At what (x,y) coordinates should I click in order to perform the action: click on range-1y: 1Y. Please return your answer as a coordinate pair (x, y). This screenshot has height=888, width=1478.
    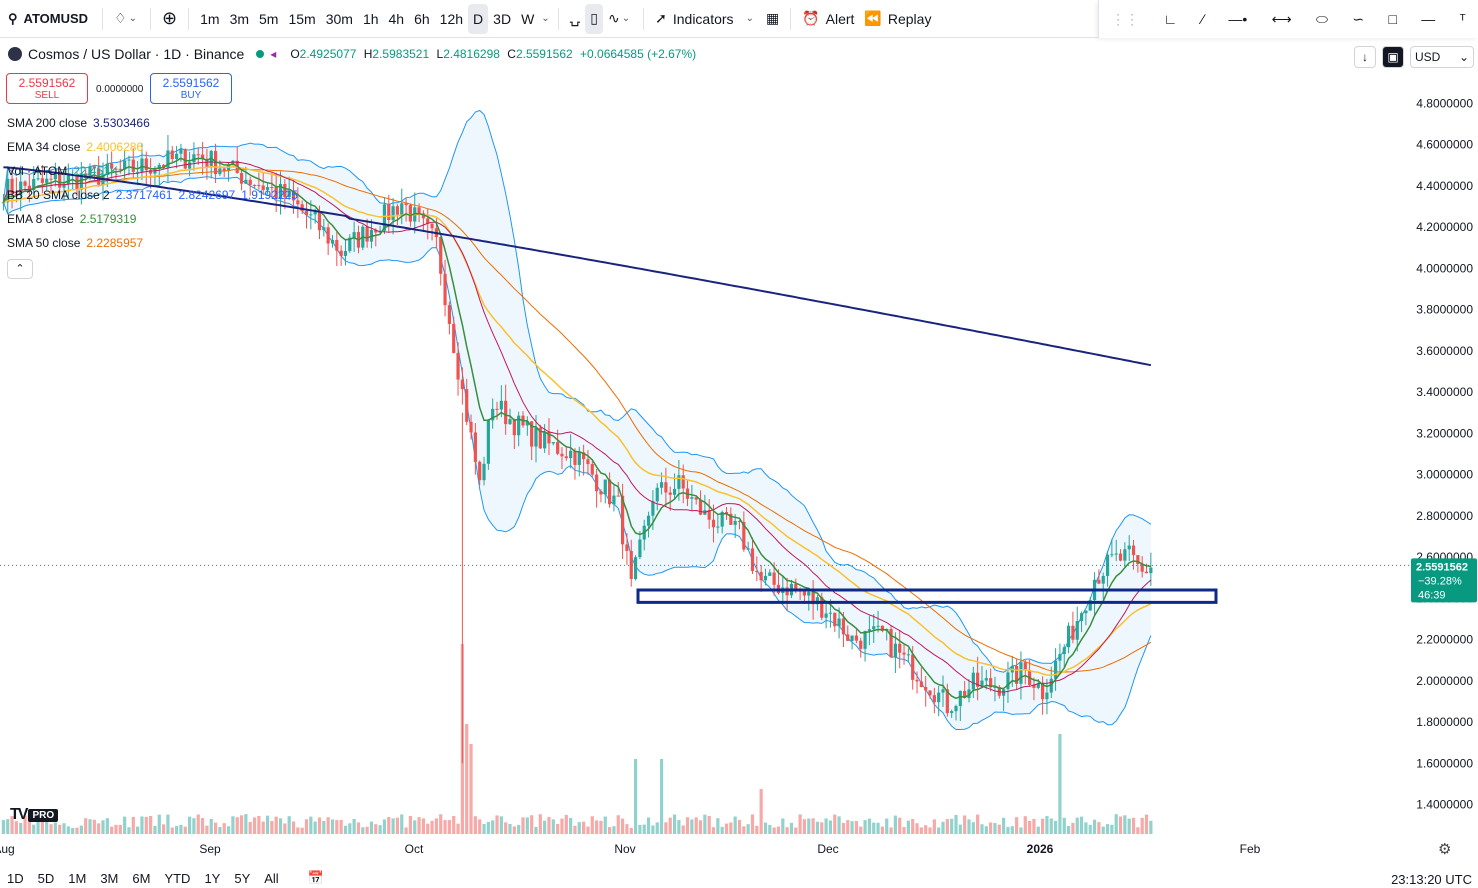
    Looking at the image, I should click on (212, 878).